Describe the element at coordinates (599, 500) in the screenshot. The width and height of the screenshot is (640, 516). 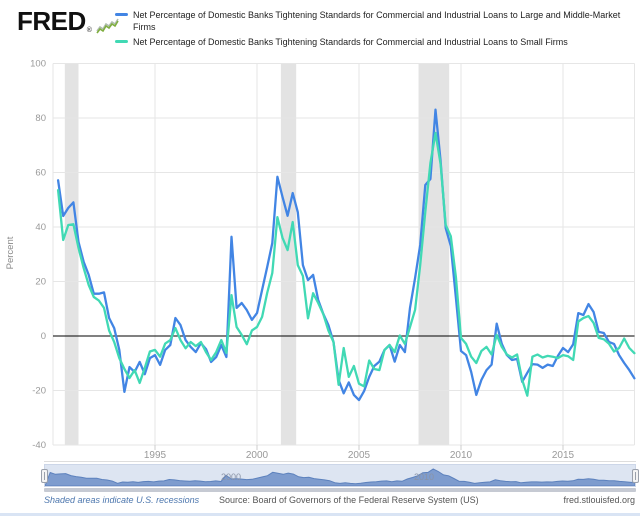
I see `fred-site-link: fred.stlouisfed.org` at that location.